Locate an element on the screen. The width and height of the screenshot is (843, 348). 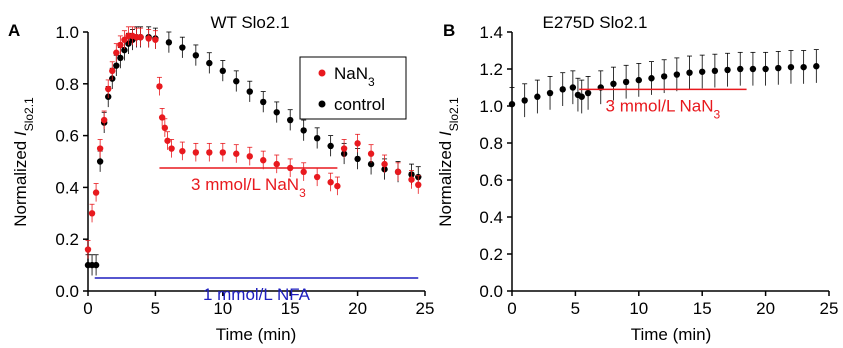
panel-a-x-tick-label: 15 is located at coordinates (290, 308).